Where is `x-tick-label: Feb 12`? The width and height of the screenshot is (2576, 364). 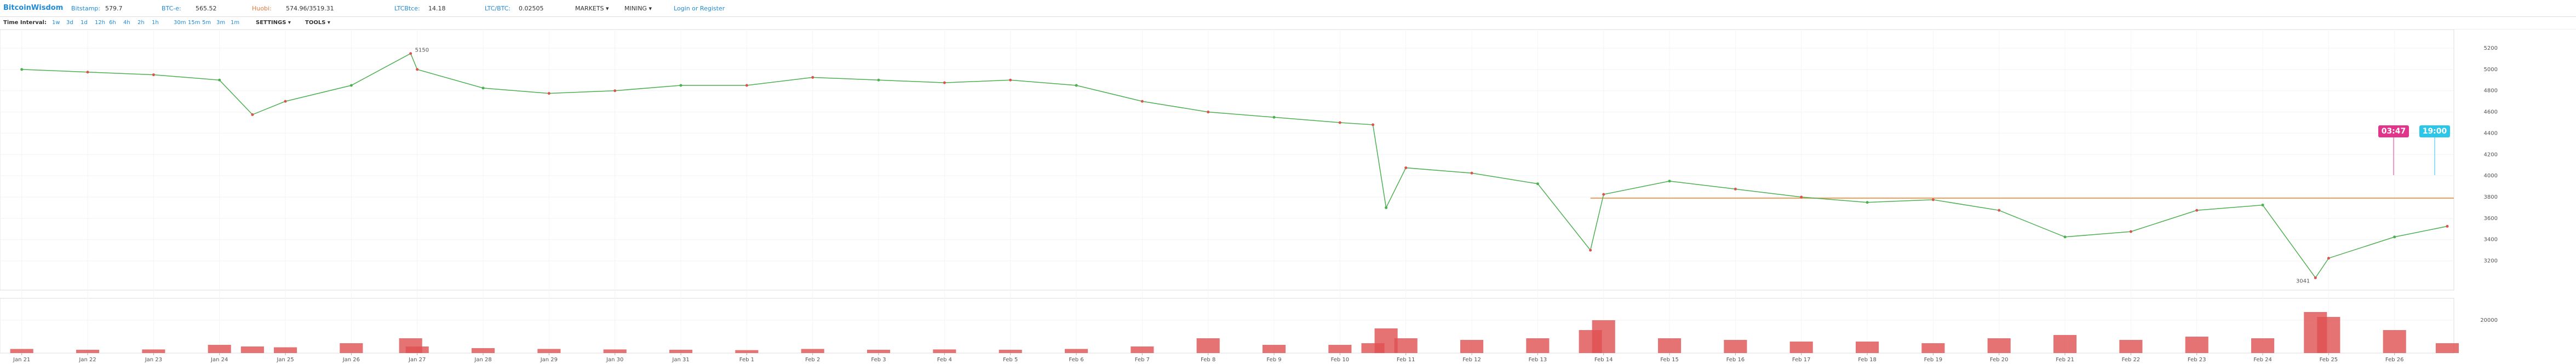
x-tick-label: Feb 12 is located at coordinates (1472, 360).